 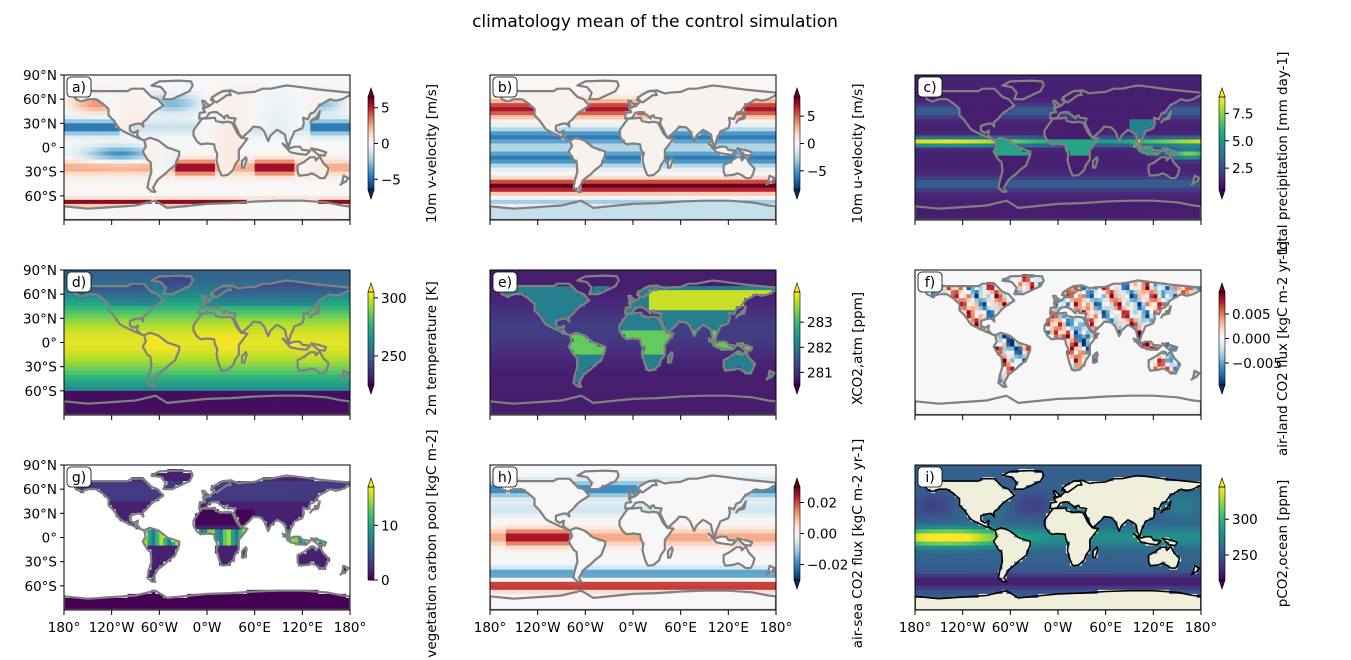 What do you see at coordinates (319, 152) in the screenshot?
I see `coastline` at bounding box center [319, 152].